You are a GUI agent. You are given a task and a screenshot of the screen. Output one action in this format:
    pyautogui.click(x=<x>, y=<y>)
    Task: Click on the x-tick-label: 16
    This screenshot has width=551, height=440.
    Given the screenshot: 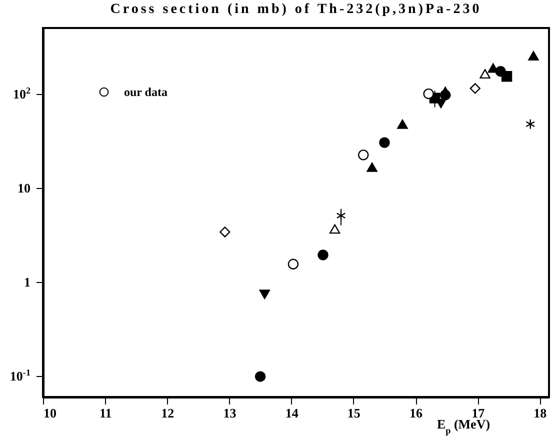 What is the action you would take?
    pyautogui.click(x=417, y=413)
    